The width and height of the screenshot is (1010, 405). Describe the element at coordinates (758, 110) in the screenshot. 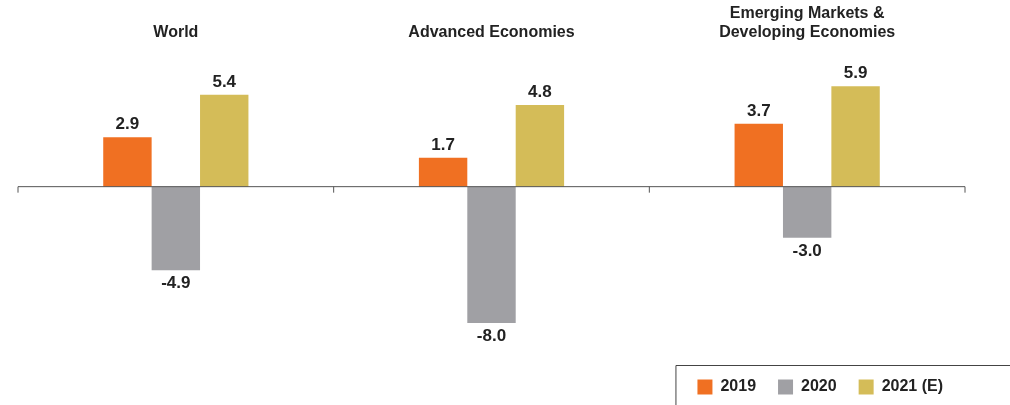

I see `data-label: 3.7` at that location.